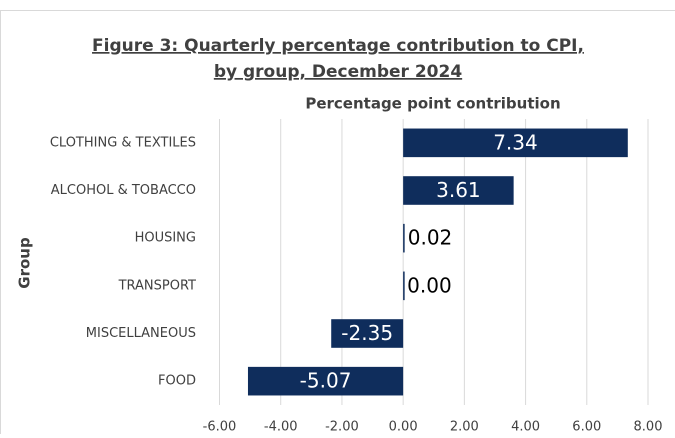  Describe the element at coordinates (157, 285) in the screenshot. I see `y-tick-label: TRANSPORT` at that location.